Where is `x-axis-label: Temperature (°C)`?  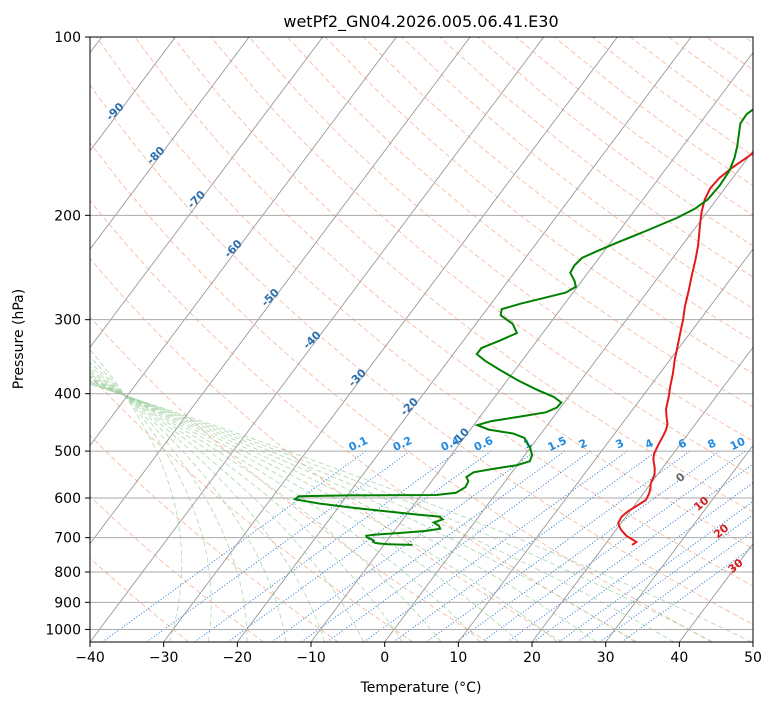 x-axis-label: Temperature (°C) is located at coordinates (421, 688).